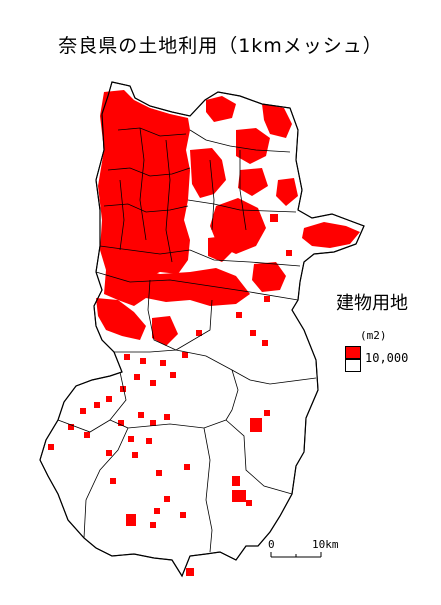  What do you see at coordinates (325, 544) in the screenshot?
I see `scale-end-label: 10km` at bounding box center [325, 544].